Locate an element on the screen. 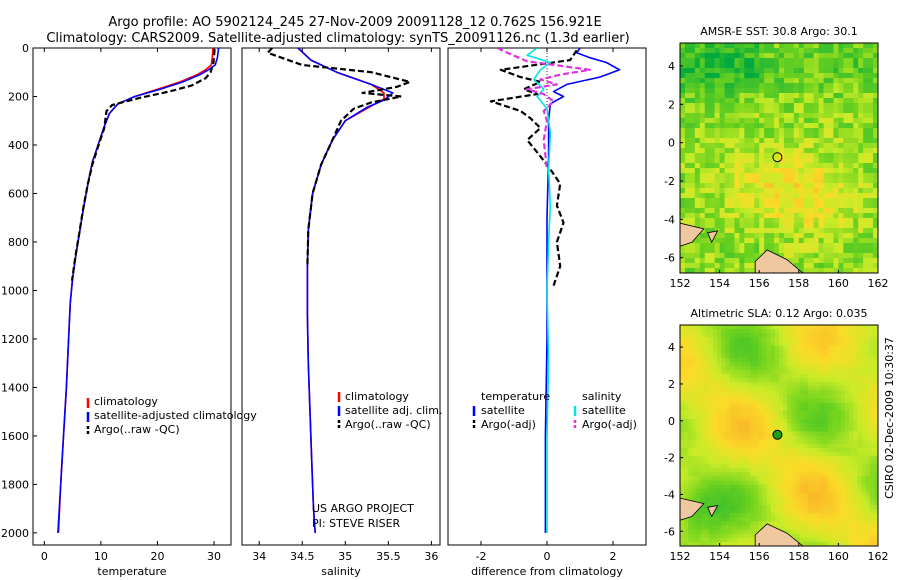 This screenshot has width=900, height=580. series-line-temperature-argo-adj is located at coordinates (533, 167).